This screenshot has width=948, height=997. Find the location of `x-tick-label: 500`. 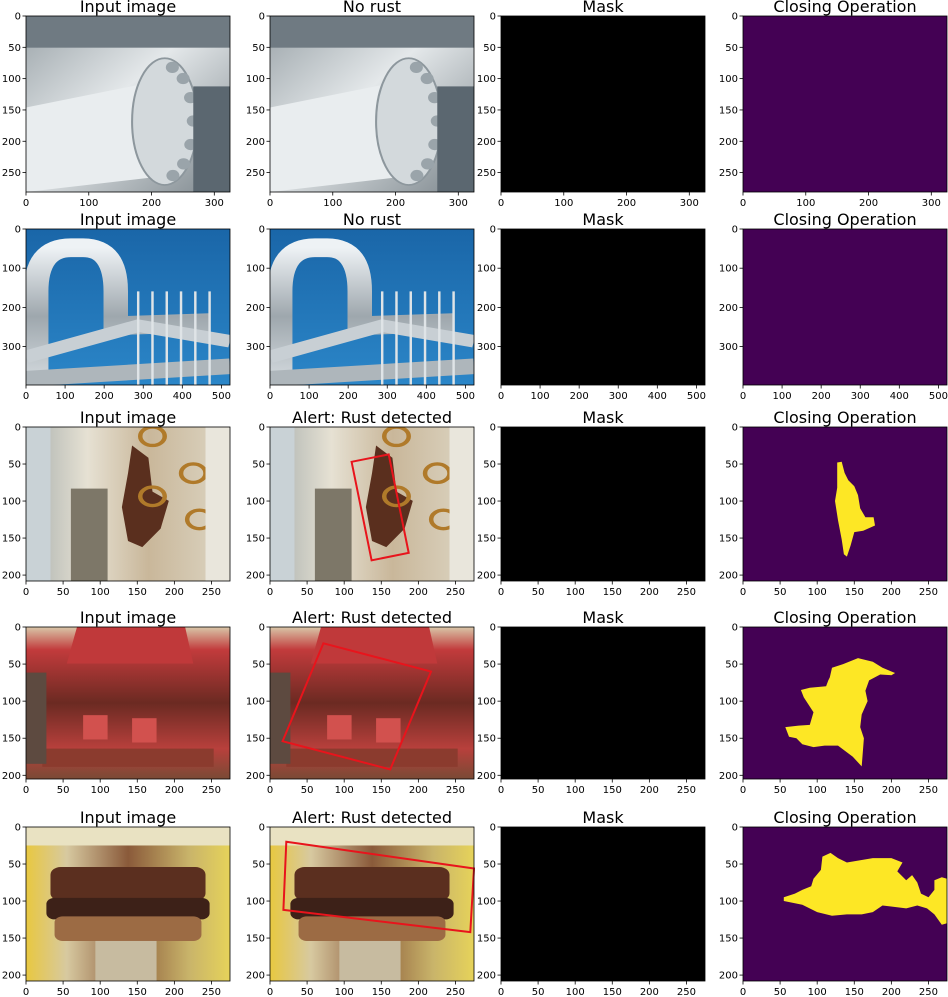

x-tick-label: 500 is located at coordinates (221, 396).